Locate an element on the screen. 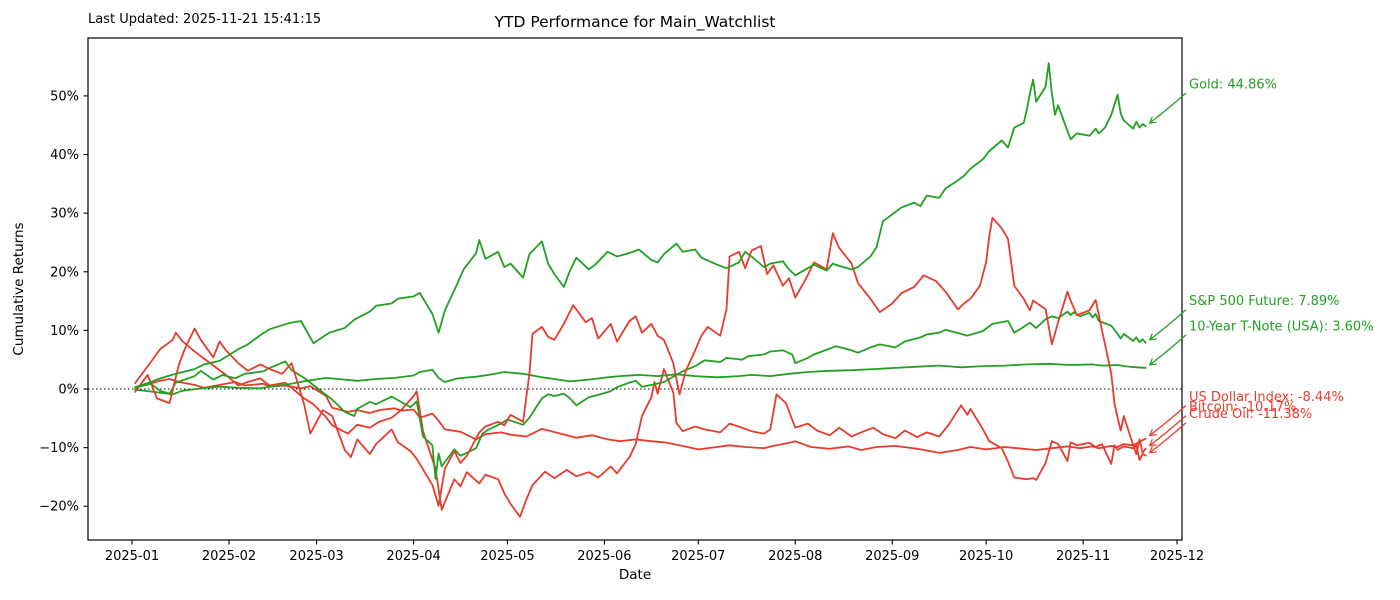  annotation-label-10-year-t-note-usa-: 10-Year T-Note (USA): 3.60% is located at coordinates (1281, 326).